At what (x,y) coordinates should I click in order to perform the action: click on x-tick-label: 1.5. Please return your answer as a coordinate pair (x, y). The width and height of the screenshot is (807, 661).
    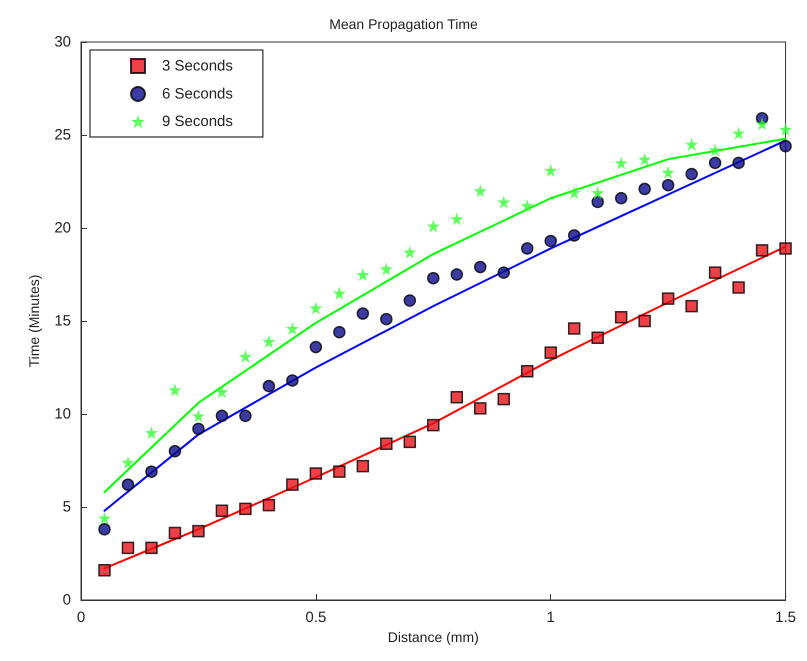
    Looking at the image, I should click on (785, 617).